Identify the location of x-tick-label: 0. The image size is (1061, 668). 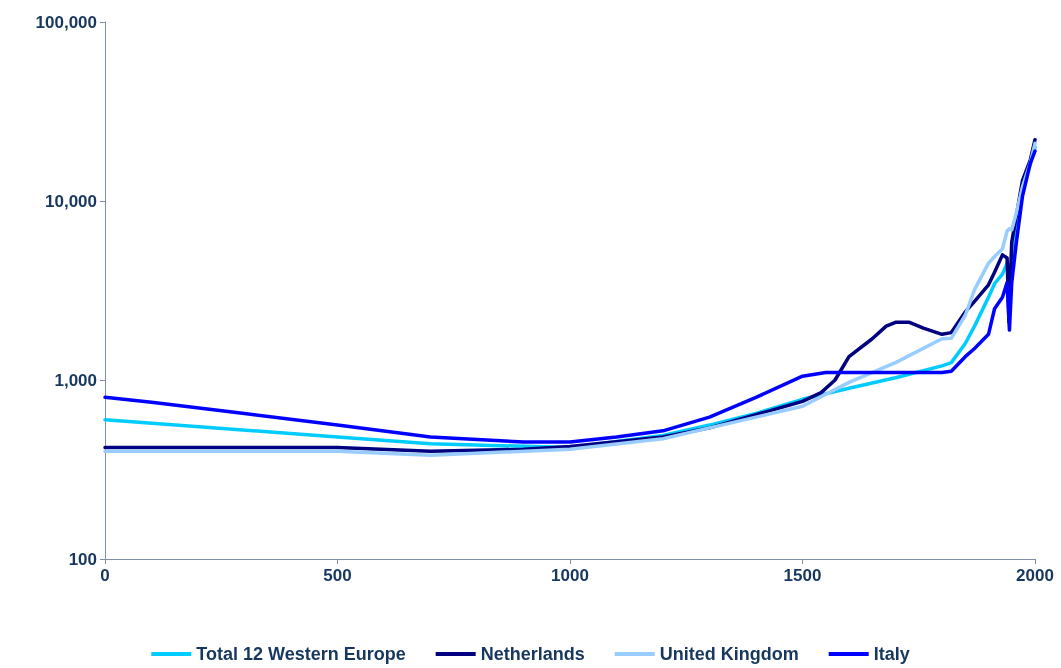
(105, 575).